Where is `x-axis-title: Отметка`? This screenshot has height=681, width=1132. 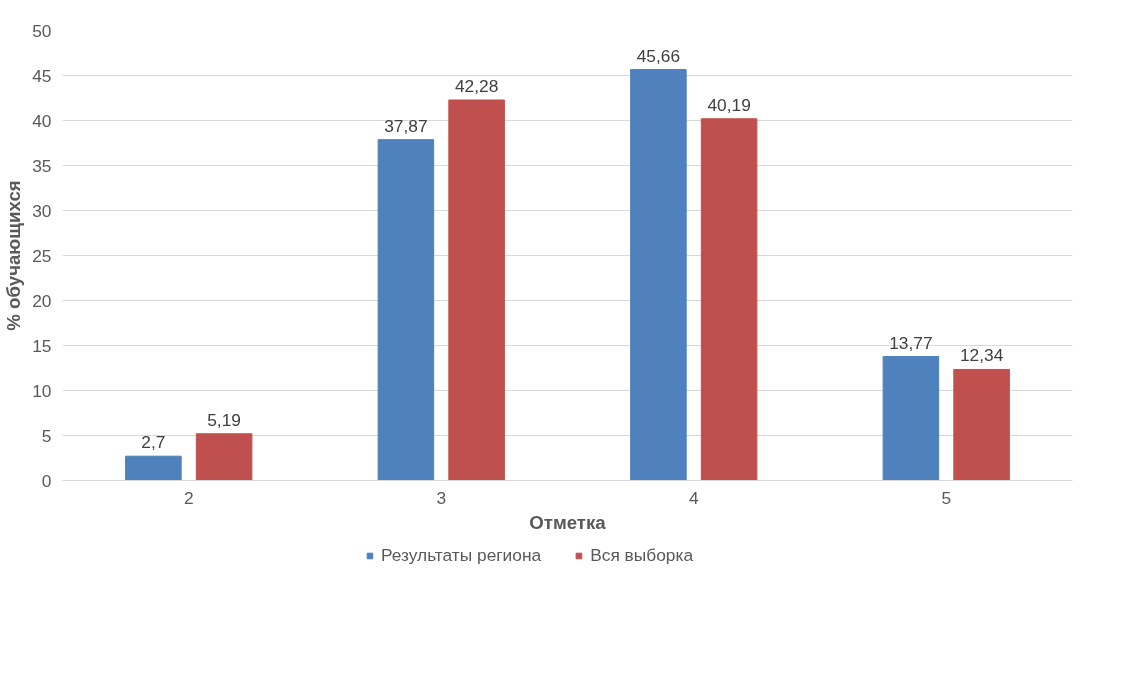 x-axis-title: Отметка is located at coordinates (568, 522).